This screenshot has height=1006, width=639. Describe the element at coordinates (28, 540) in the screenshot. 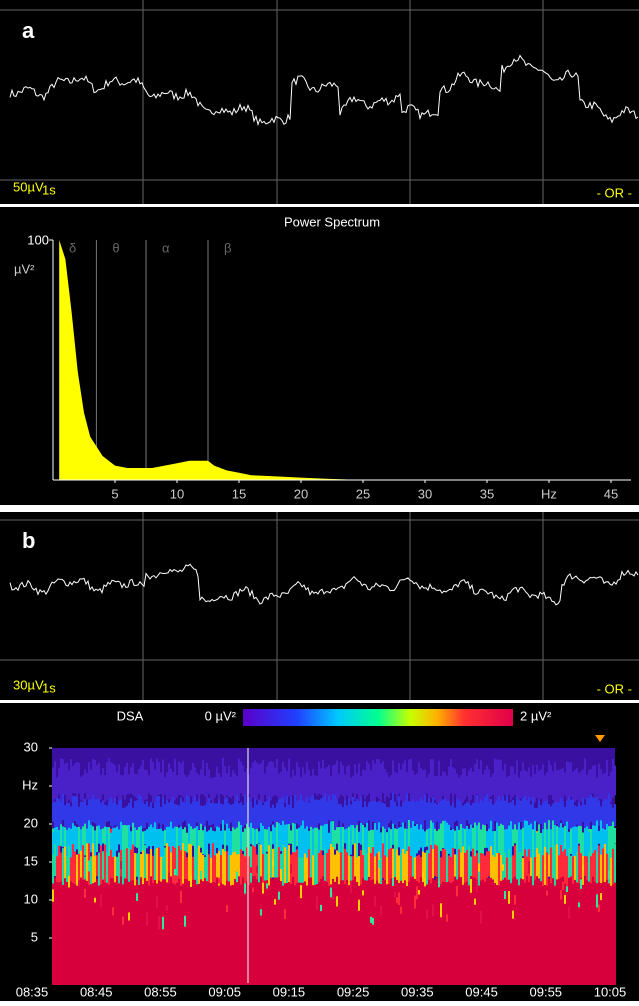

I see `panel-label: b` at that location.